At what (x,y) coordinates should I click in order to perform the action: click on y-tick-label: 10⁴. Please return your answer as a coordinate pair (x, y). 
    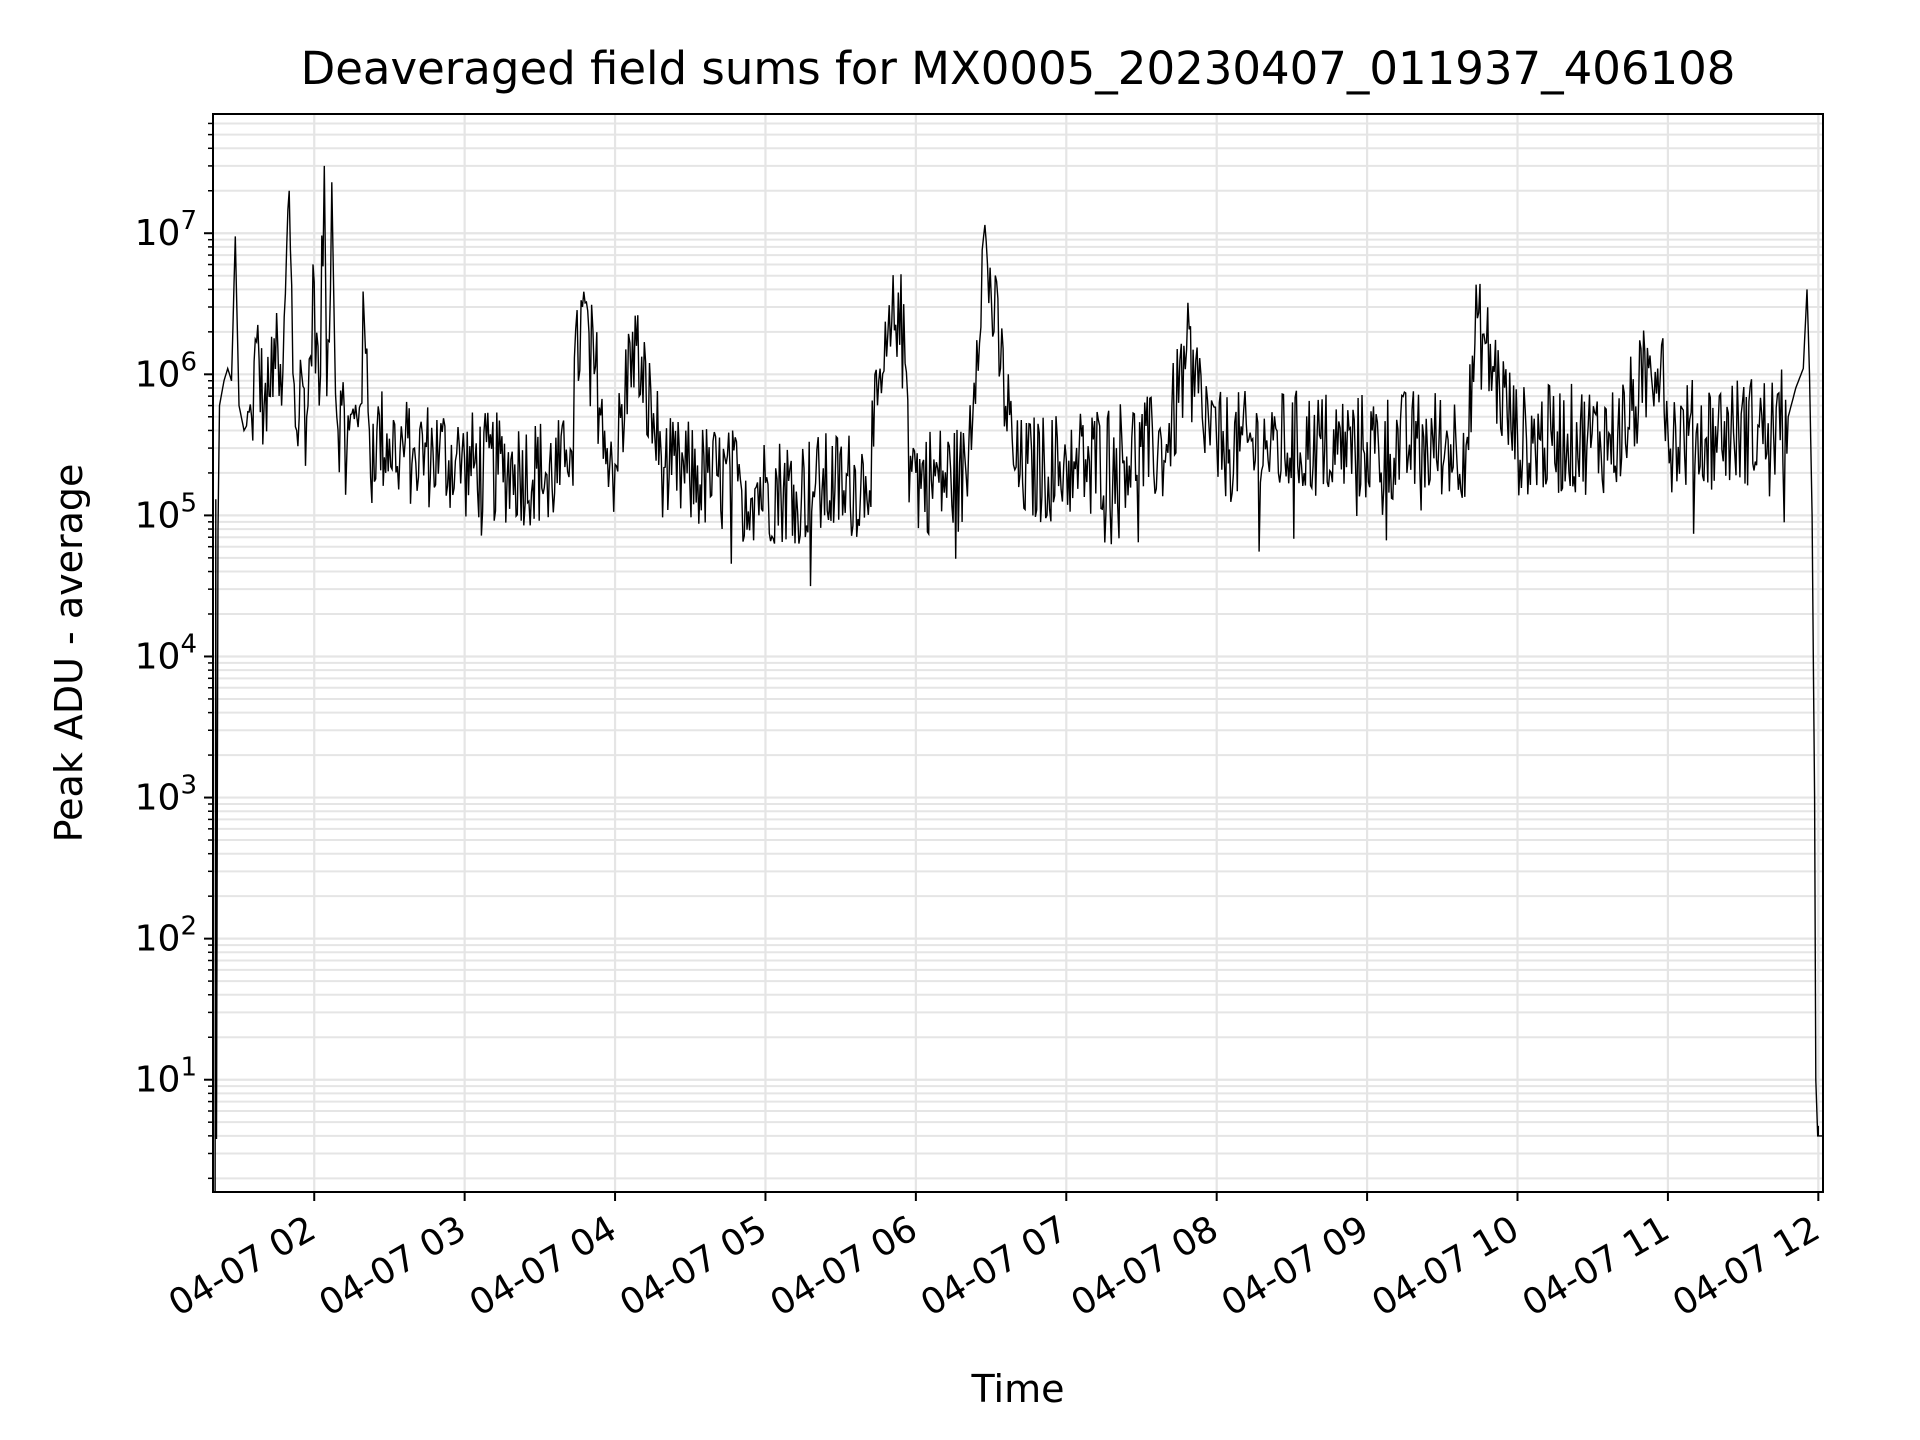
    Looking at the image, I should click on (166, 653).